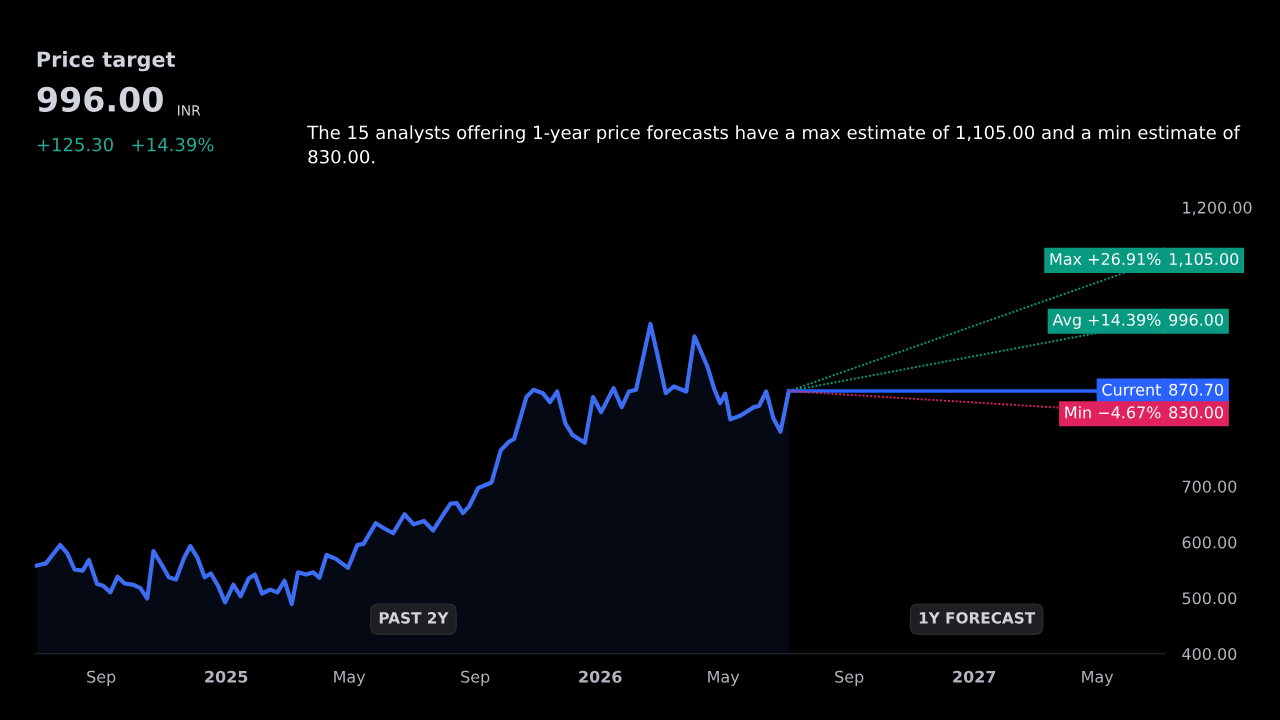 The width and height of the screenshot is (1280, 720). I want to click on series-label: Max +26.91%, so click(1105, 258).